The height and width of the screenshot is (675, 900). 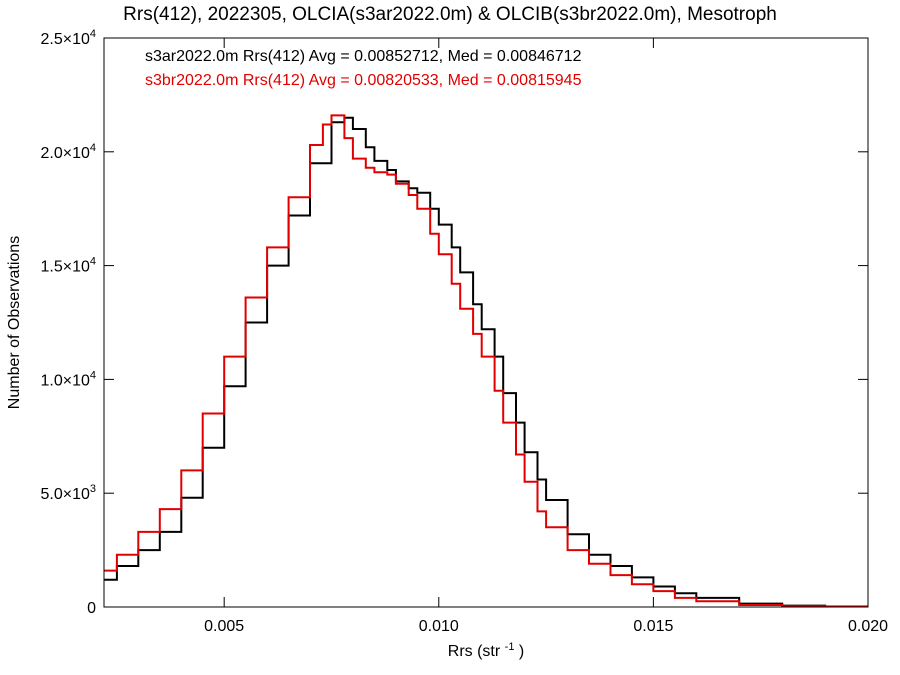 What do you see at coordinates (68, 493) in the screenshot?
I see `y-tick-label: 5.0×10³` at bounding box center [68, 493].